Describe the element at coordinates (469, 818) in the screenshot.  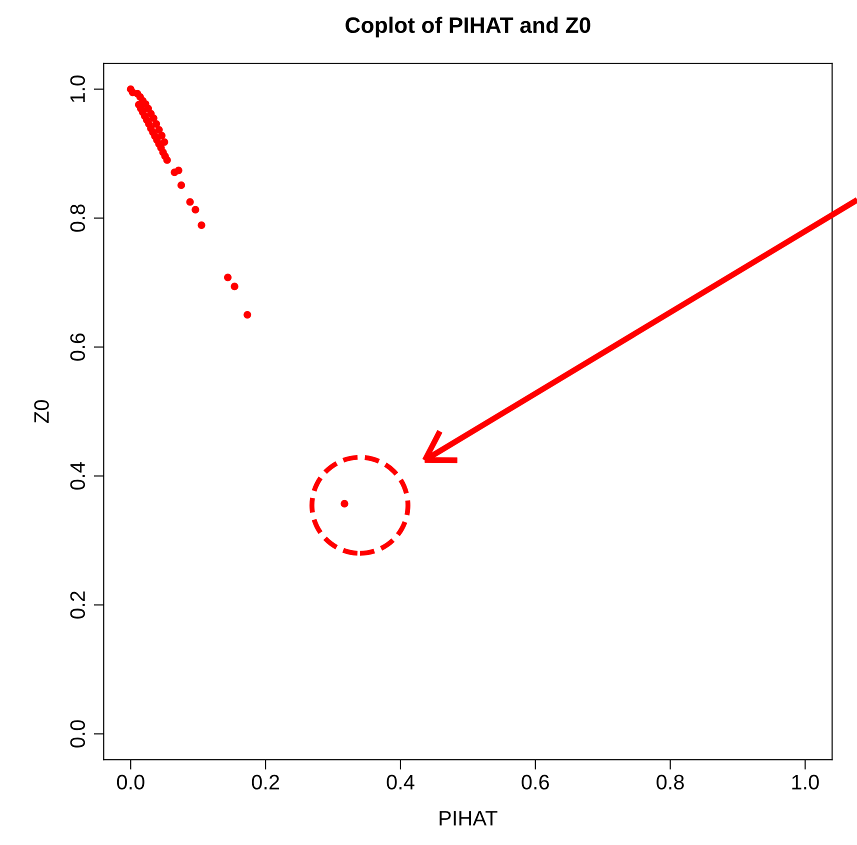
I see `x-axis-title: PIHAT` at that location.